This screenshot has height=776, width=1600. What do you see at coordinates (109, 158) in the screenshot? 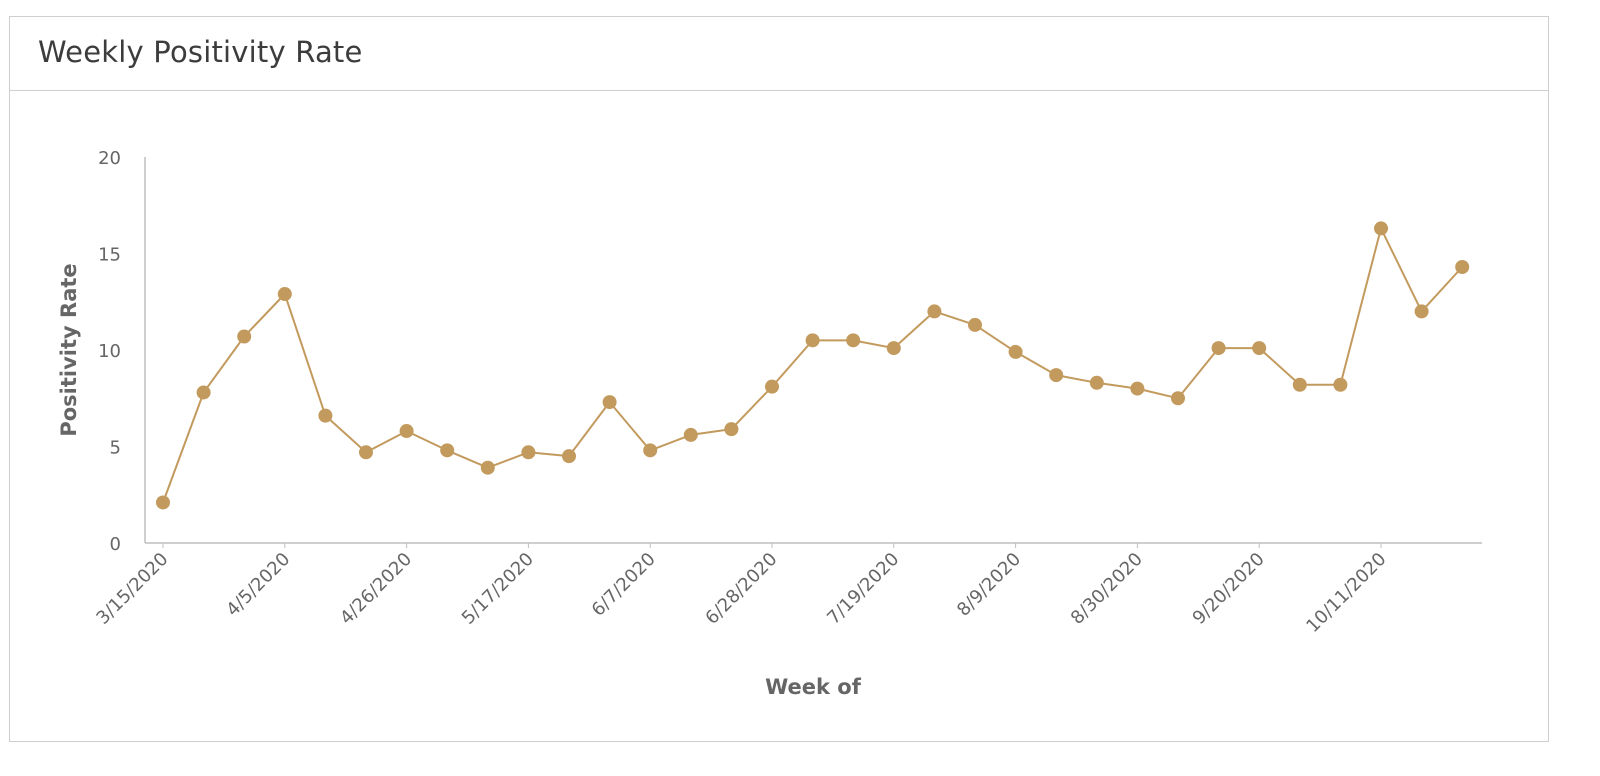
I see `y-tick-label: 20` at bounding box center [109, 158].